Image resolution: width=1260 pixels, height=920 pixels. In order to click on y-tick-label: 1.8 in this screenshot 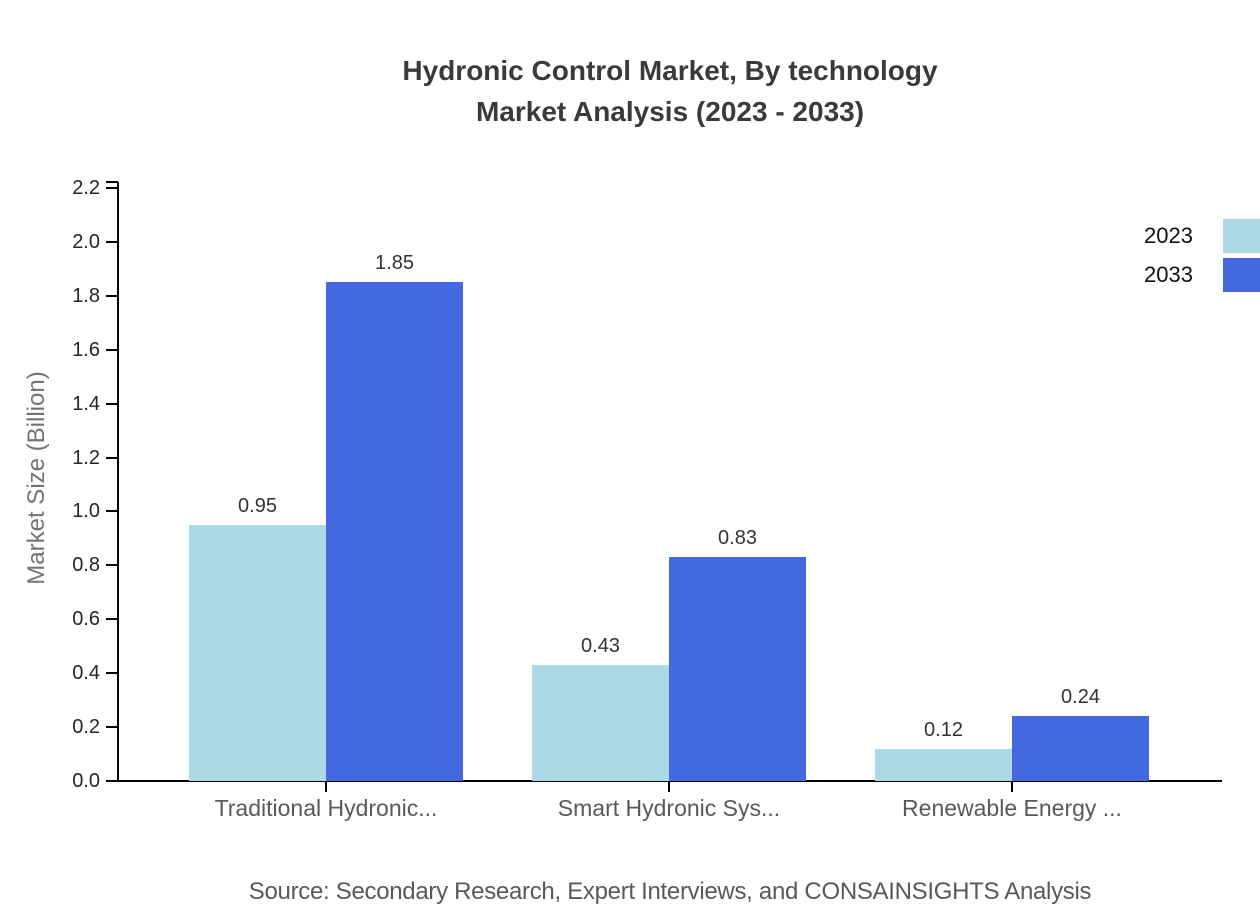, I will do `click(86, 295)`.